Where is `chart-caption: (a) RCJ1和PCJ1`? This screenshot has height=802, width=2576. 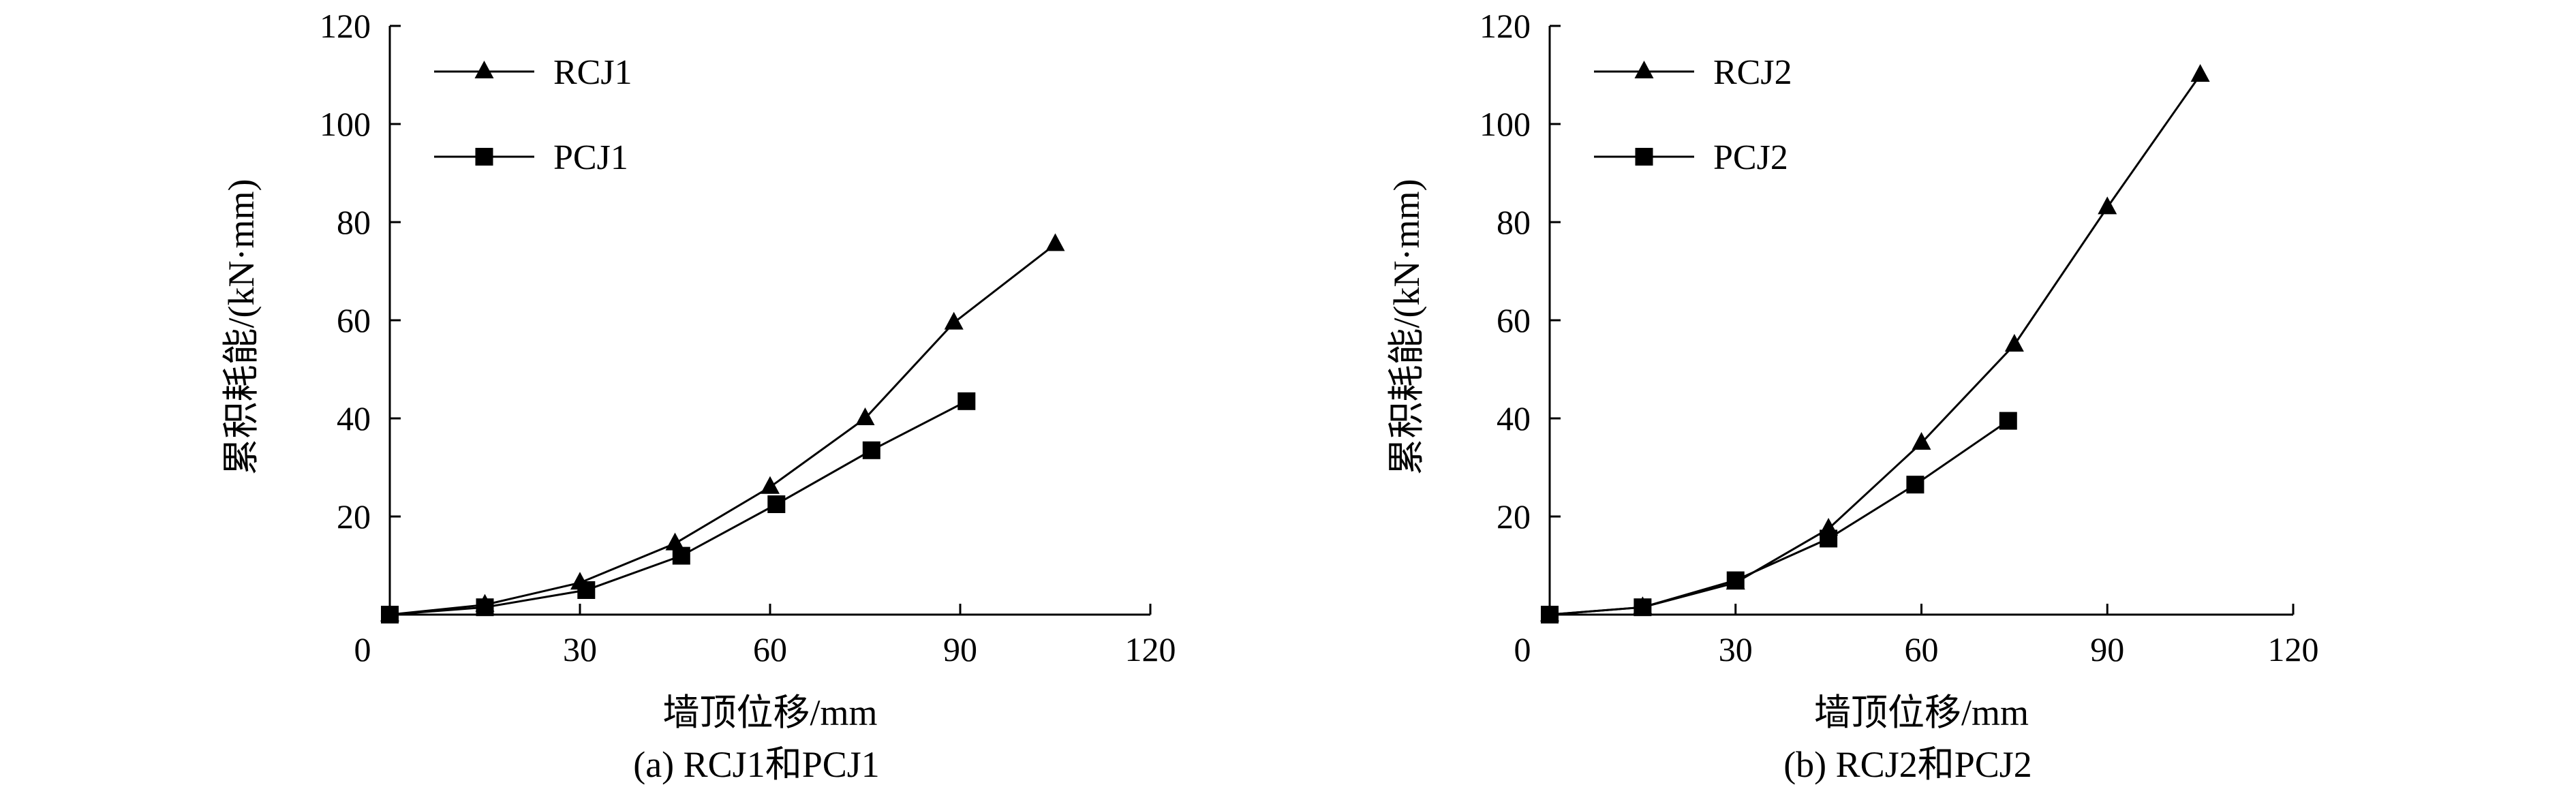 chart-caption: (a) RCJ1和PCJ1 is located at coordinates (756, 764).